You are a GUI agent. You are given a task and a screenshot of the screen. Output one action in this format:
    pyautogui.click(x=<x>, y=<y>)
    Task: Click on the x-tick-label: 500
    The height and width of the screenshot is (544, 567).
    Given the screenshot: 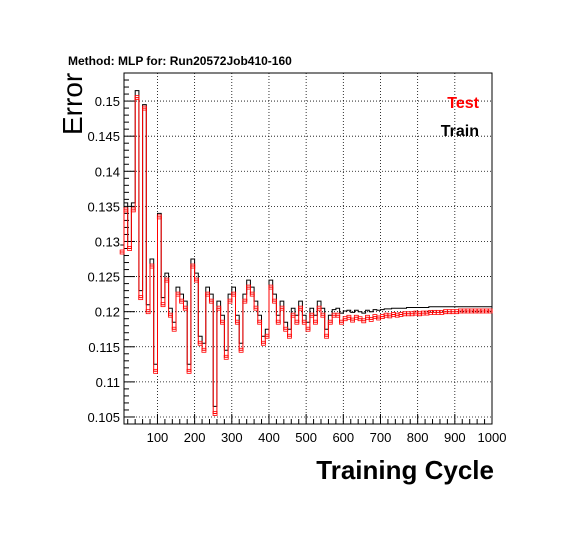 What is the action you would take?
    pyautogui.click(x=306, y=437)
    